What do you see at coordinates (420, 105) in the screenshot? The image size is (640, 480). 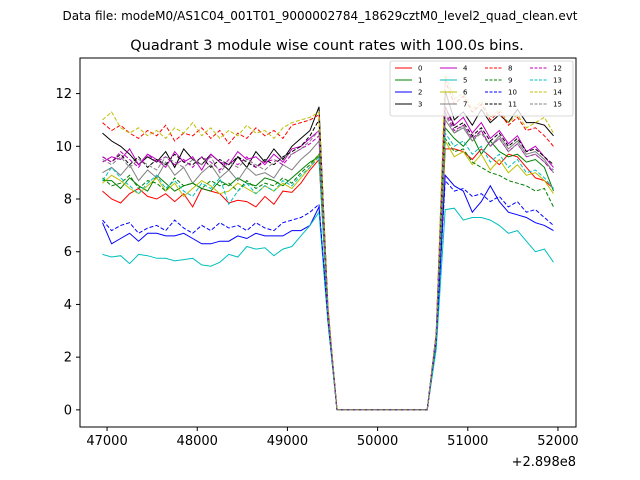 I see `legend-label-3: 3` at bounding box center [420, 105].